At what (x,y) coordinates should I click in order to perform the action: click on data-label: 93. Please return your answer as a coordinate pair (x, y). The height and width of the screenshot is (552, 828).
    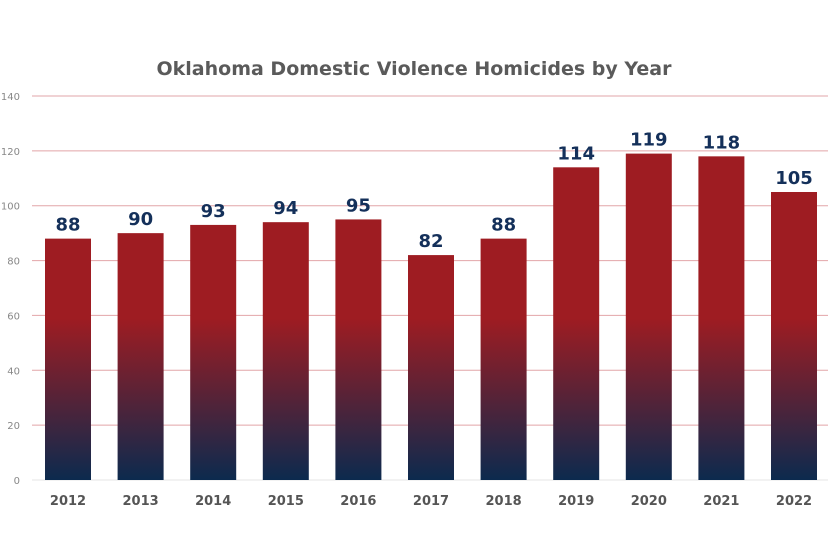
    Looking at the image, I should click on (213, 211).